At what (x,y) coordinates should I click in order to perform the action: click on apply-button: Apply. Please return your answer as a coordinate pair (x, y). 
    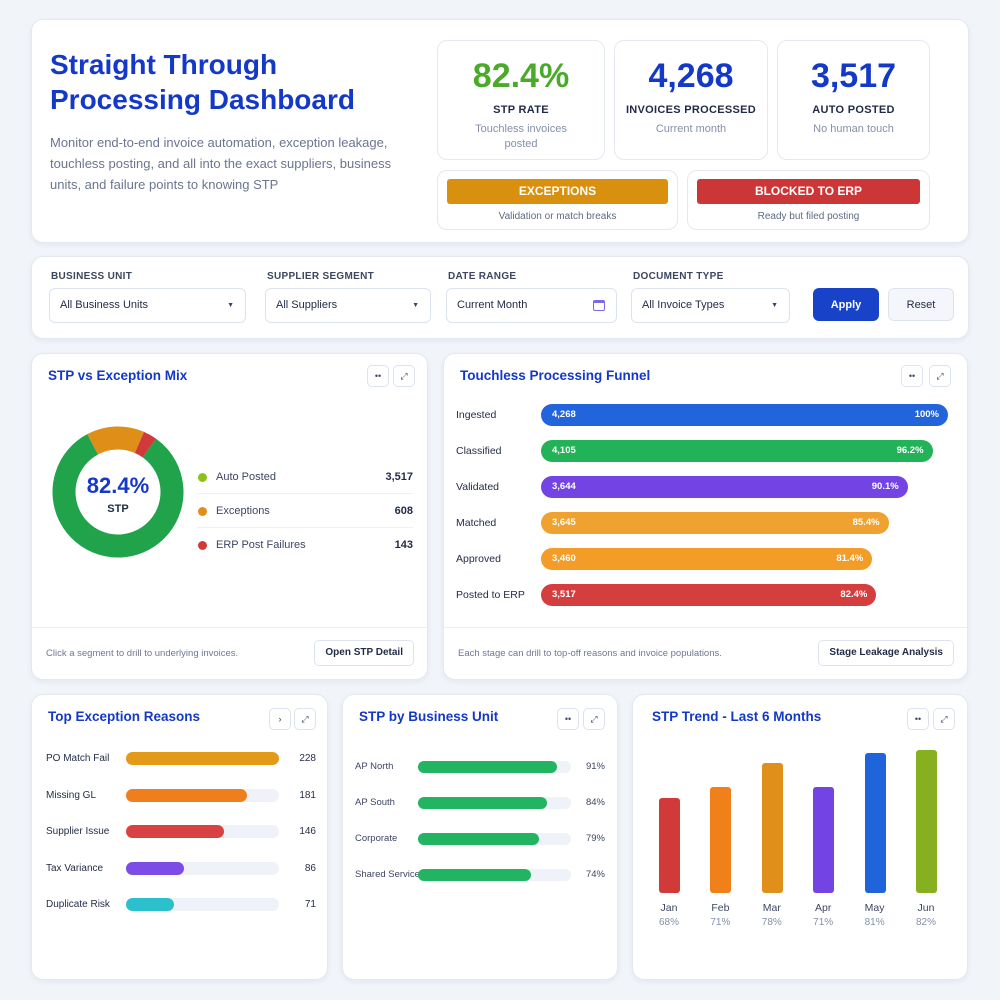
    Looking at the image, I should click on (846, 304).